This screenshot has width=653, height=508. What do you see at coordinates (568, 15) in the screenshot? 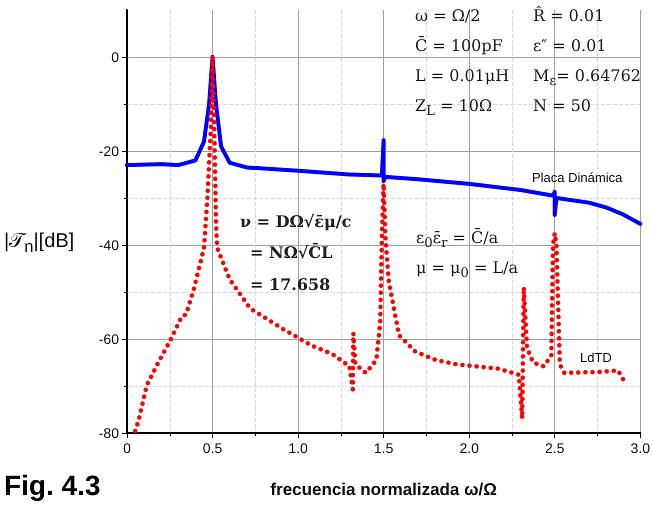
I see `annotation: R̂ = 0.01` at bounding box center [568, 15].